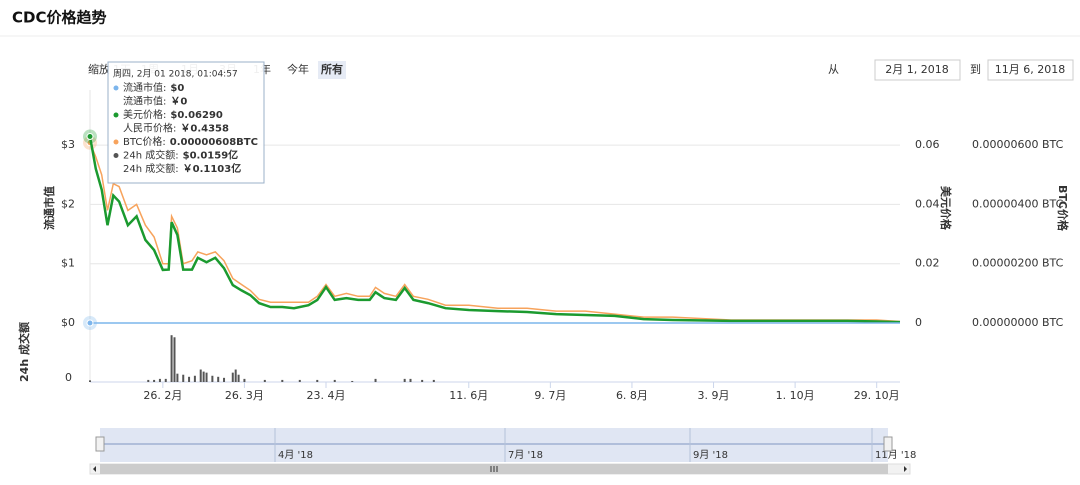 Image resolution: width=1080 pixels, height=485 pixels. What do you see at coordinates (177, 88) in the screenshot?
I see `tooltip-value: $0` at bounding box center [177, 88].